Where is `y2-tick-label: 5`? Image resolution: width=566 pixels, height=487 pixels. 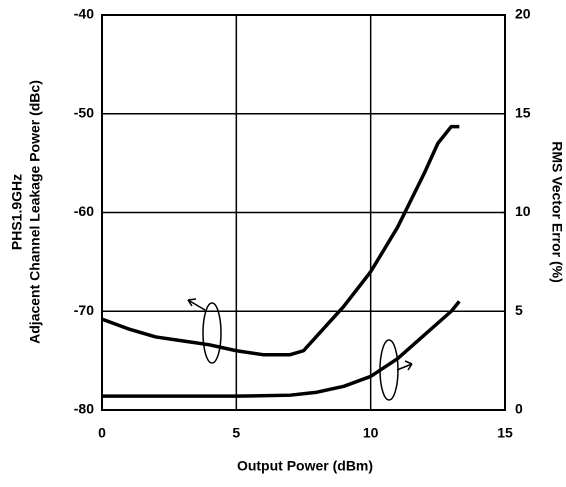
y2-tick-label: 5 is located at coordinates (519, 310).